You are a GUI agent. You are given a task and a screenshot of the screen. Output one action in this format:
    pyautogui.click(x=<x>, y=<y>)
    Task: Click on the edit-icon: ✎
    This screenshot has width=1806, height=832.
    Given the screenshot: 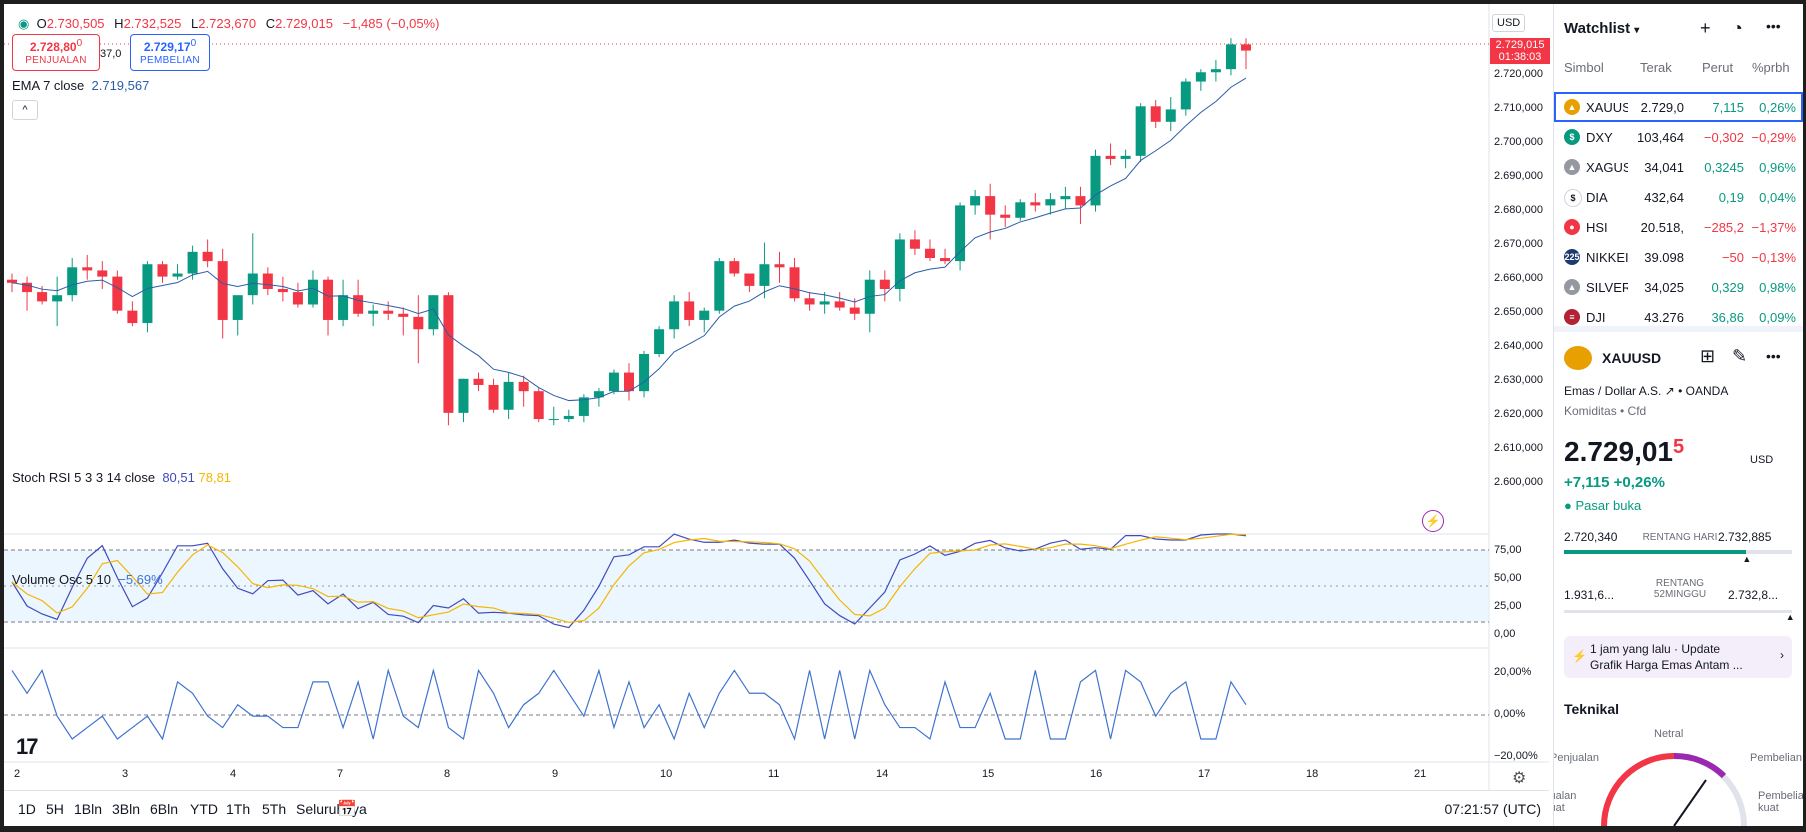 What is the action you would take?
    pyautogui.click(x=1740, y=356)
    